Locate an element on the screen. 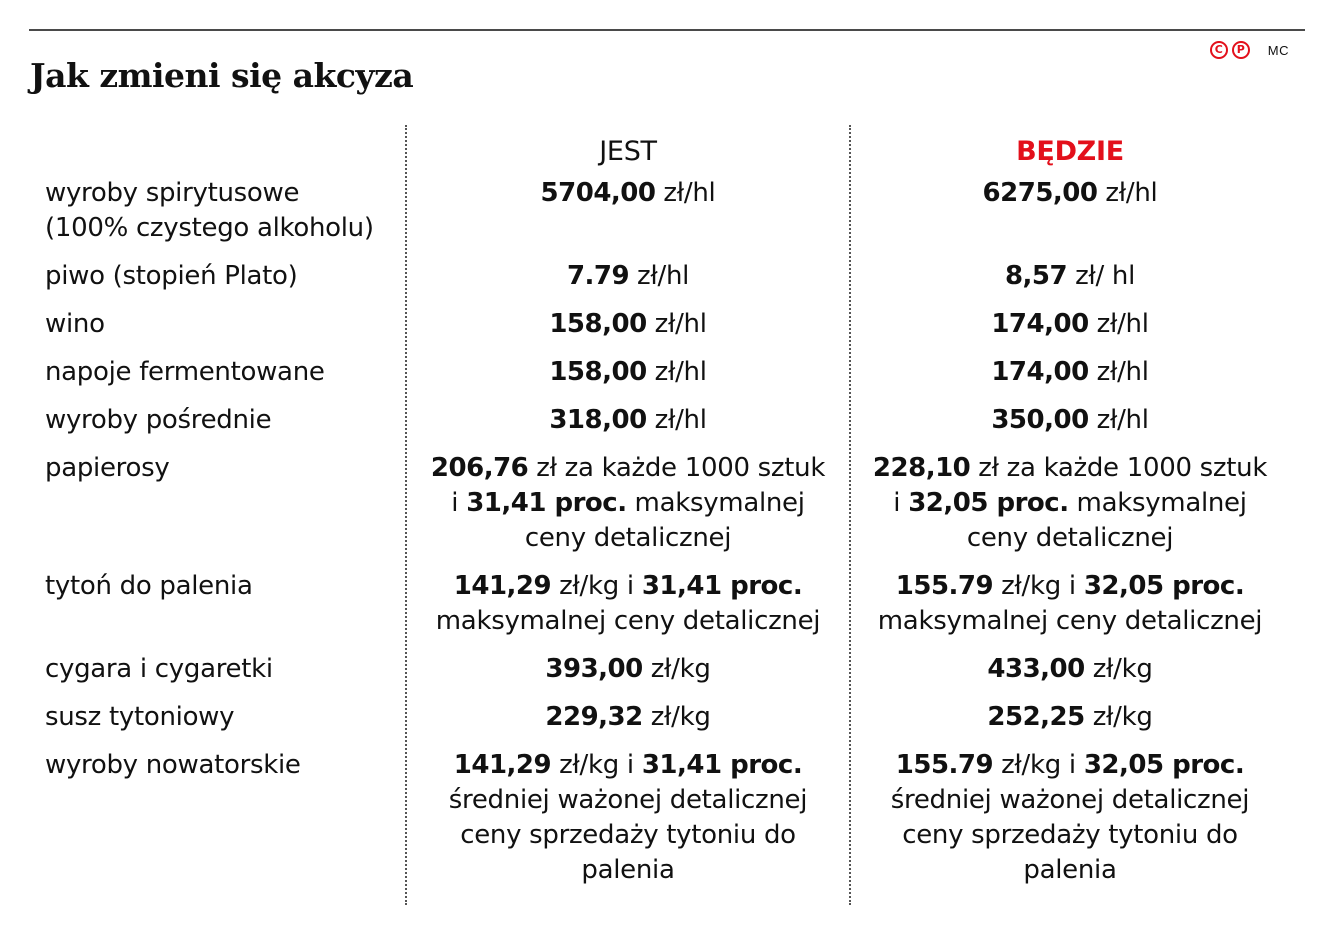 This screenshot has height=950, width=1317. row-label: papierosy is located at coordinates (203, 468).